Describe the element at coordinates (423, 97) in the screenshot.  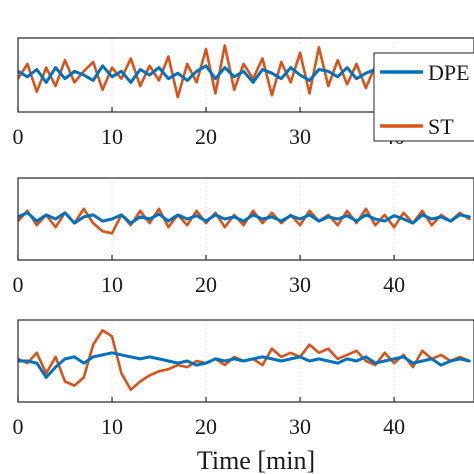
I see `legend: DPE ST` at that location.